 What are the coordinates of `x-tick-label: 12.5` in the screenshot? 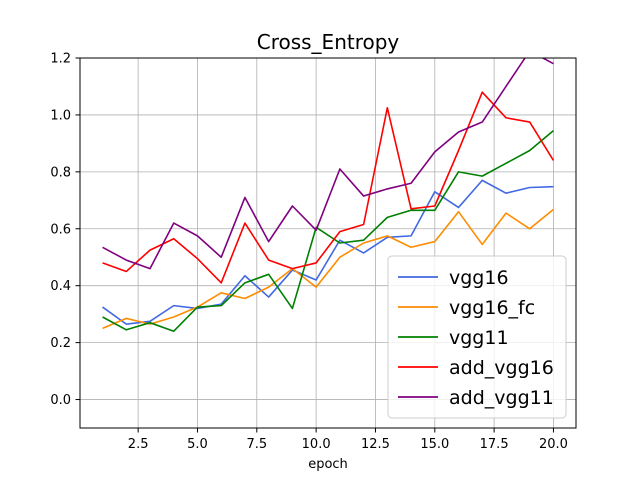 It's located at (375, 444).